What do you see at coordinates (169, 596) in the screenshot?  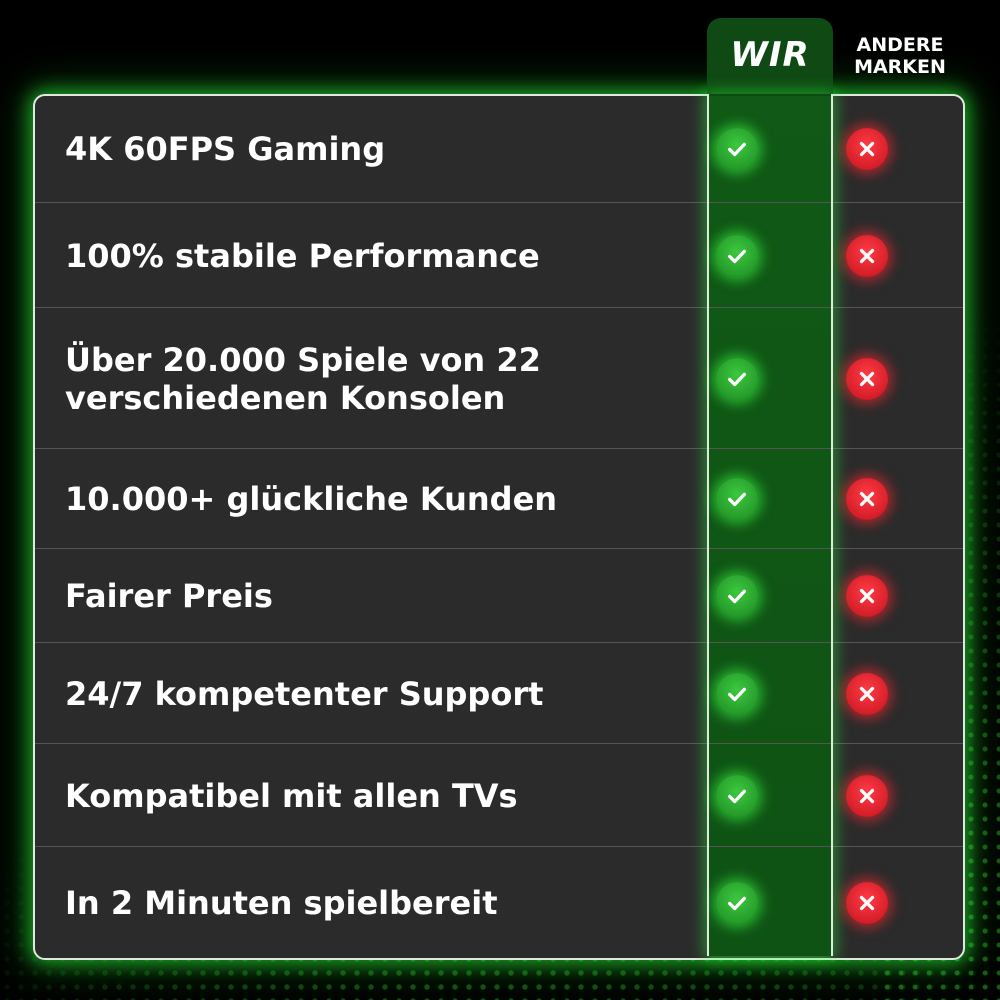 I see `feature-label: Fairer Preis` at bounding box center [169, 596].